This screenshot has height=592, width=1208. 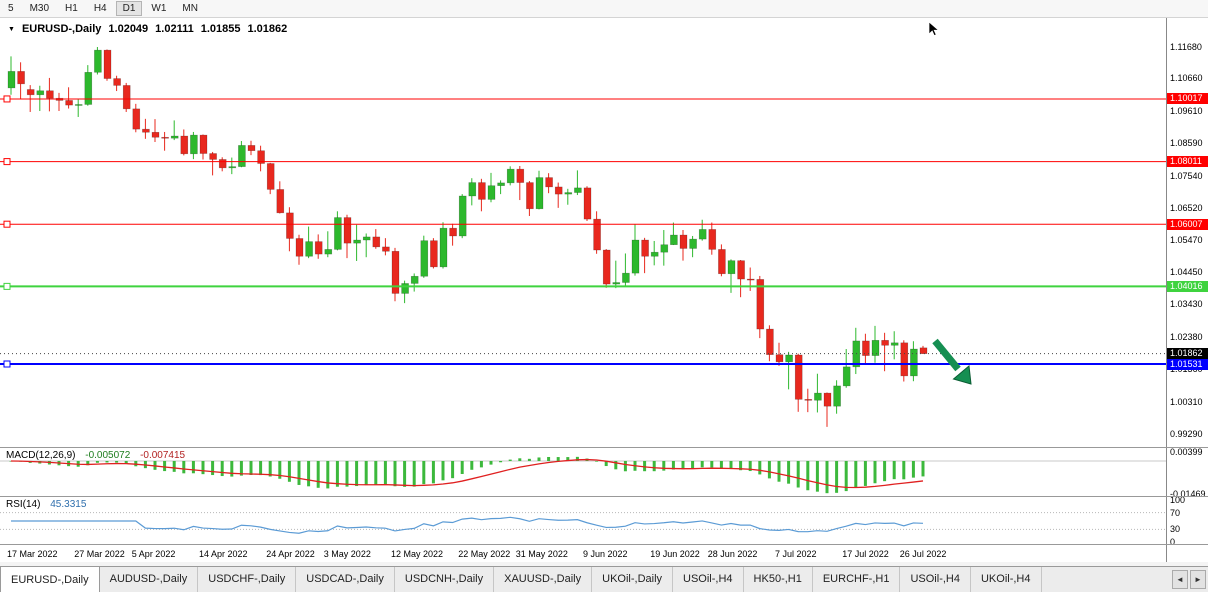 What do you see at coordinates (1180, 579) in the screenshot?
I see `tab-scroll-left-button: ◄` at bounding box center [1180, 579].